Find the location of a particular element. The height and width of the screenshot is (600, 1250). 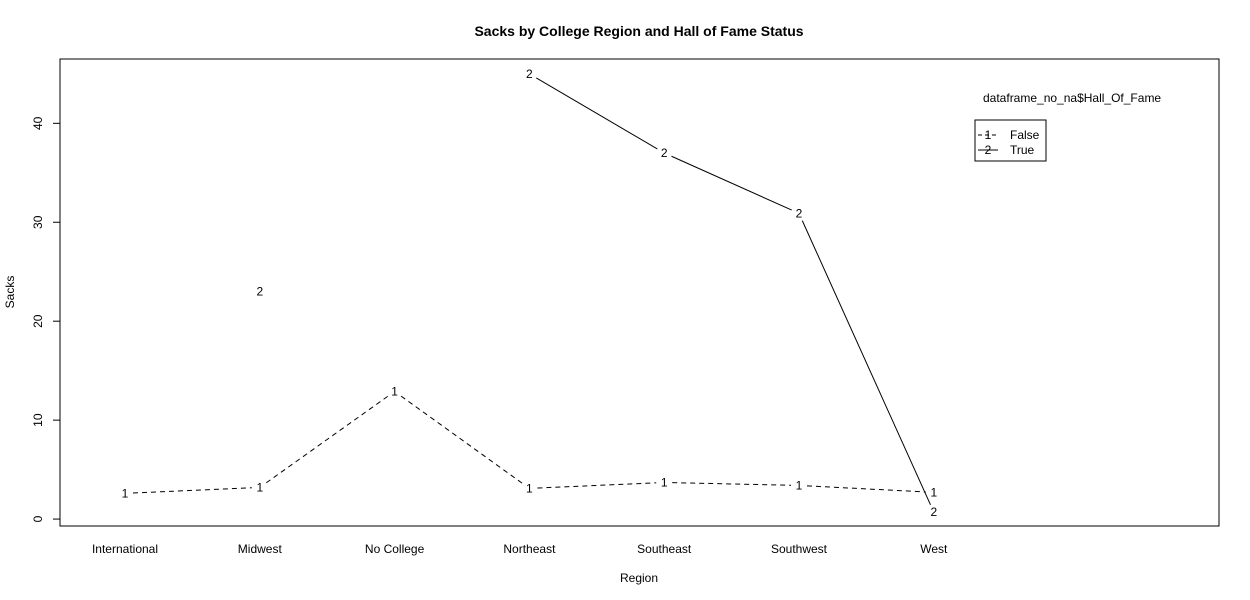

x-tick-label: Southwest is located at coordinates (799, 549).